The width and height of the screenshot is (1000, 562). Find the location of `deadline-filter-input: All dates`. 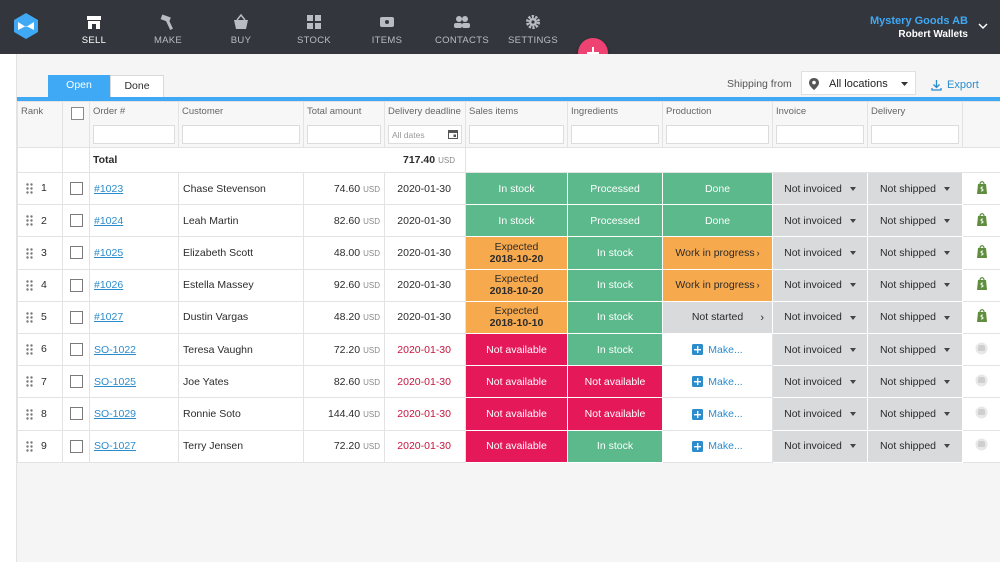

deadline-filter-input: All dates is located at coordinates (425, 134).